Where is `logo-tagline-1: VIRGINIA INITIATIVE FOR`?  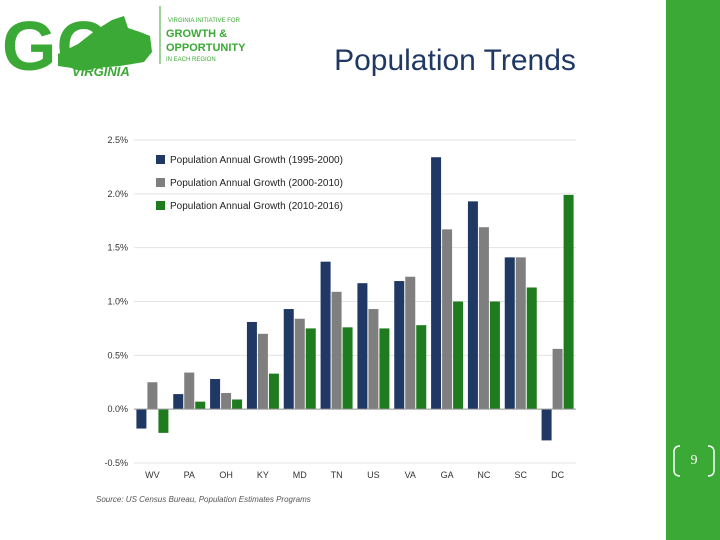
logo-tagline-1: VIRGINIA INITIATIVE FOR is located at coordinates (204, 21).